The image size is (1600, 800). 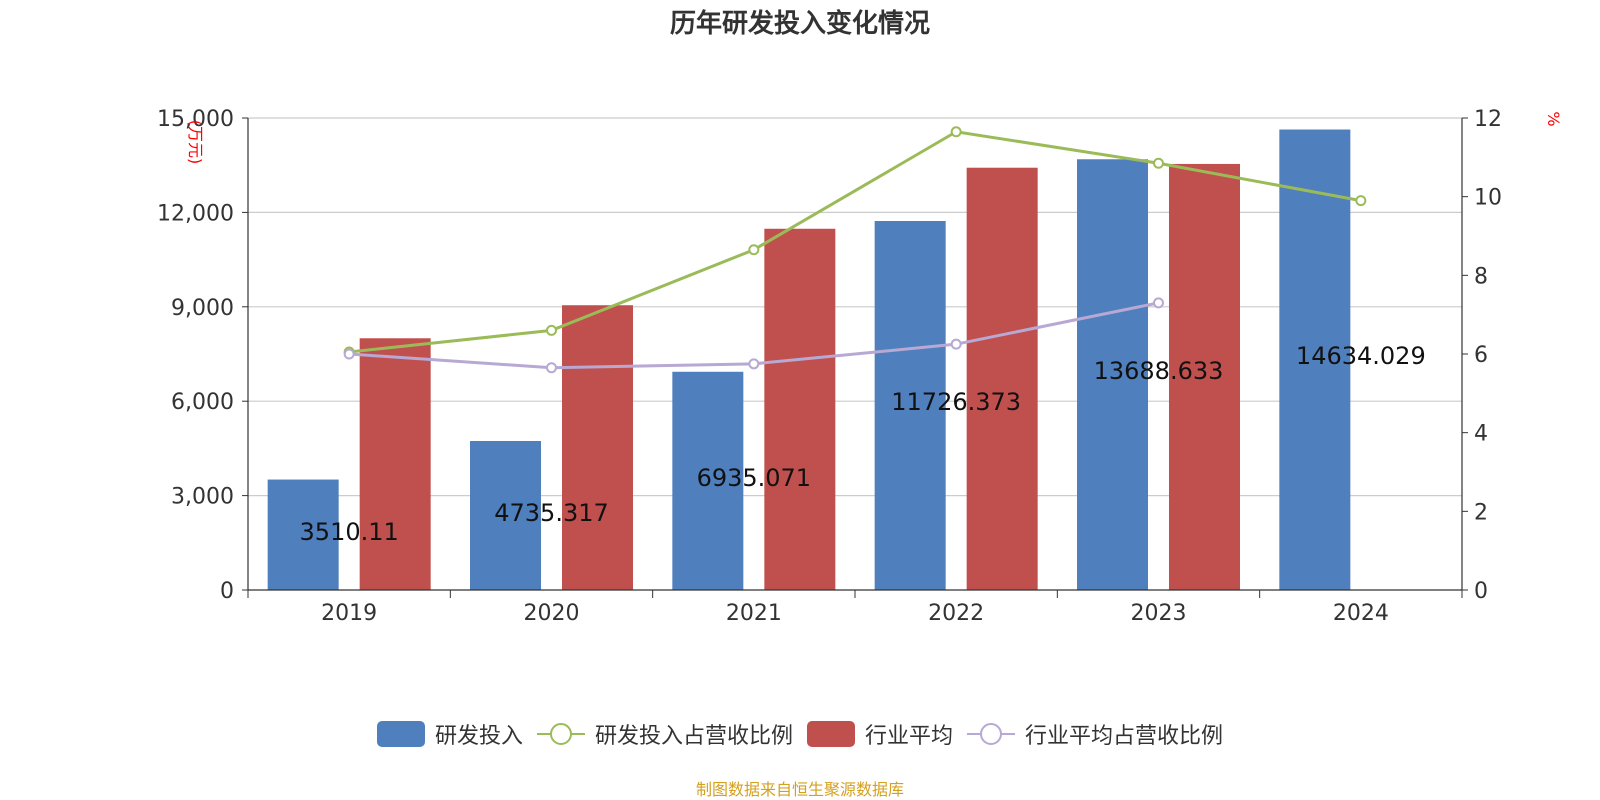 What do you see at coordinates (1159, 613) in the screenshot?
I see `x-tick-label: 2023` at bounding box center [1159, 613].